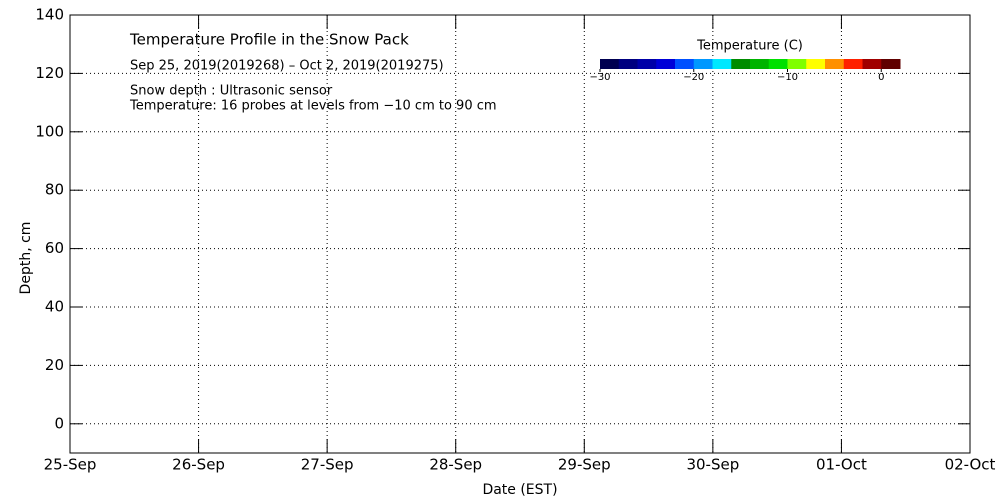  Describe the element at coordinates (231, 91) in the screenshot. I see `annotation: Snow depth : Ultrasonic sensor` at that location.